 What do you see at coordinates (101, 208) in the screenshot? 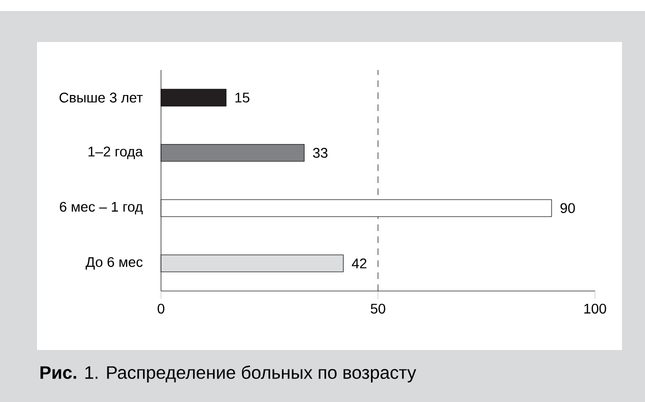
I see `y-tick-label: 6 мес – 1 год` at bounding box center [101, 208].